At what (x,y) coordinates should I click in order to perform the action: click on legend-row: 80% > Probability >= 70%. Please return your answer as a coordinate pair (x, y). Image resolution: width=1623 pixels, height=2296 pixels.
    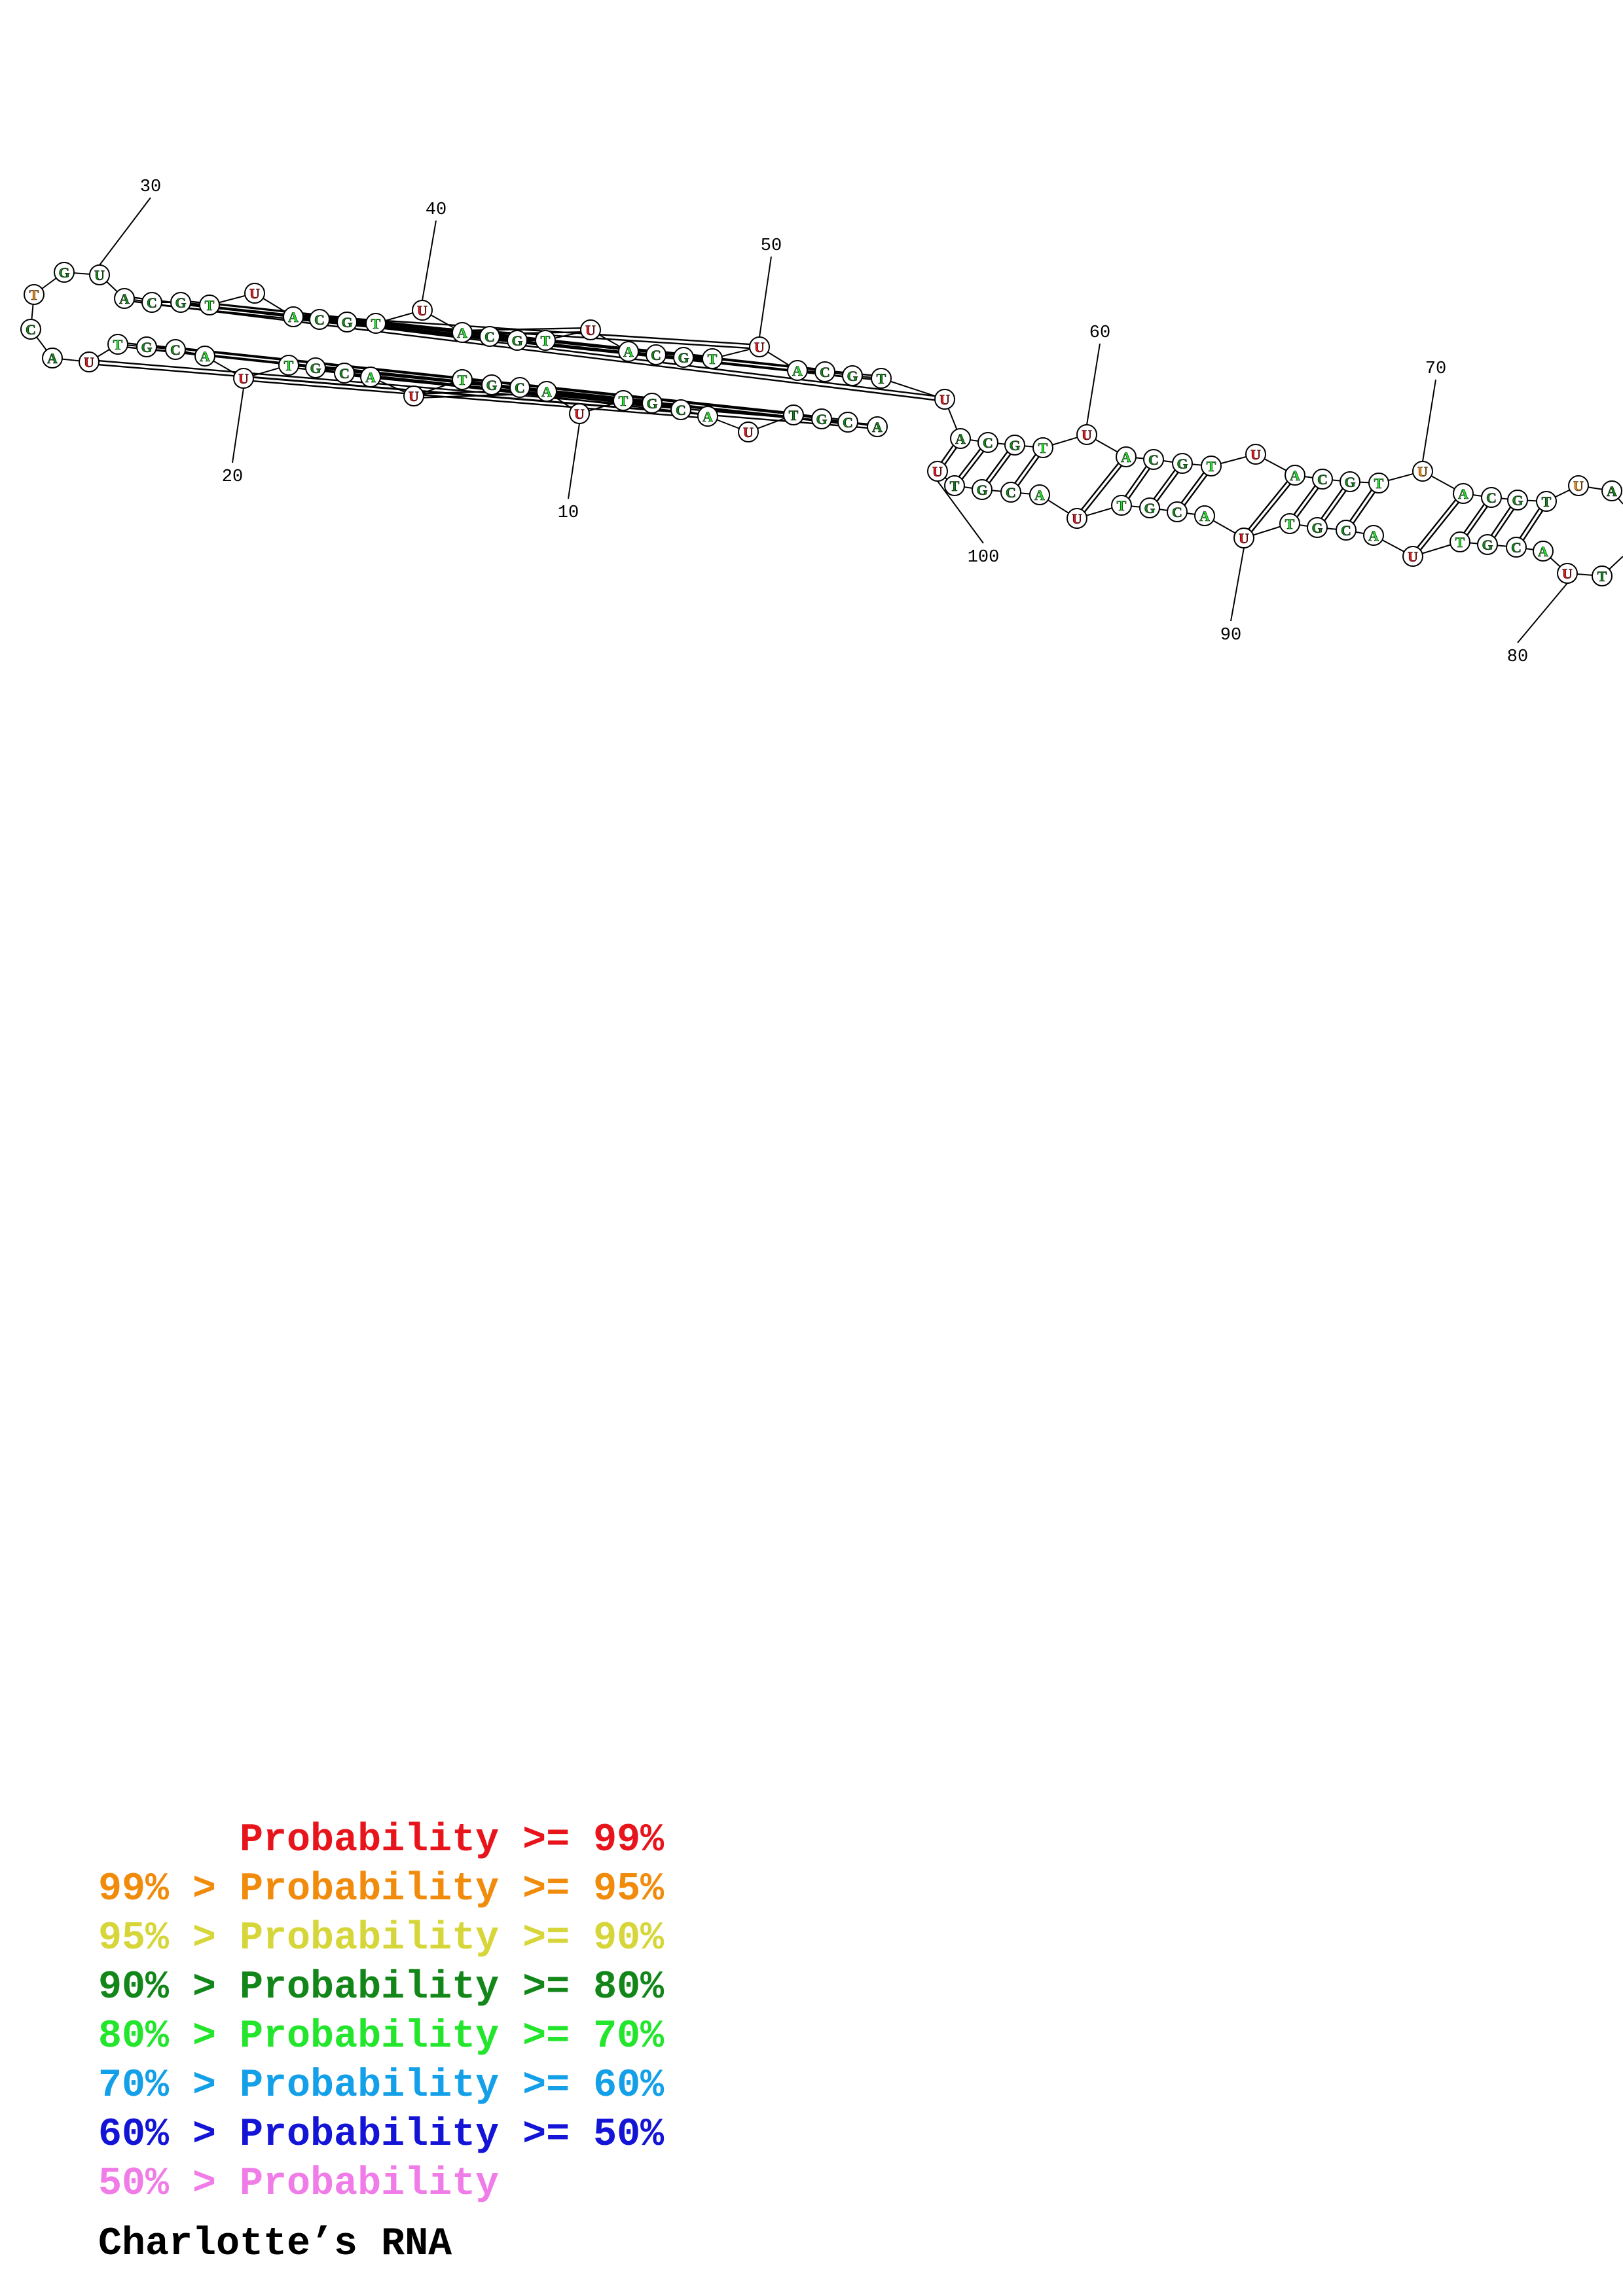
    Looking at the image, I should click on (381, 2037).